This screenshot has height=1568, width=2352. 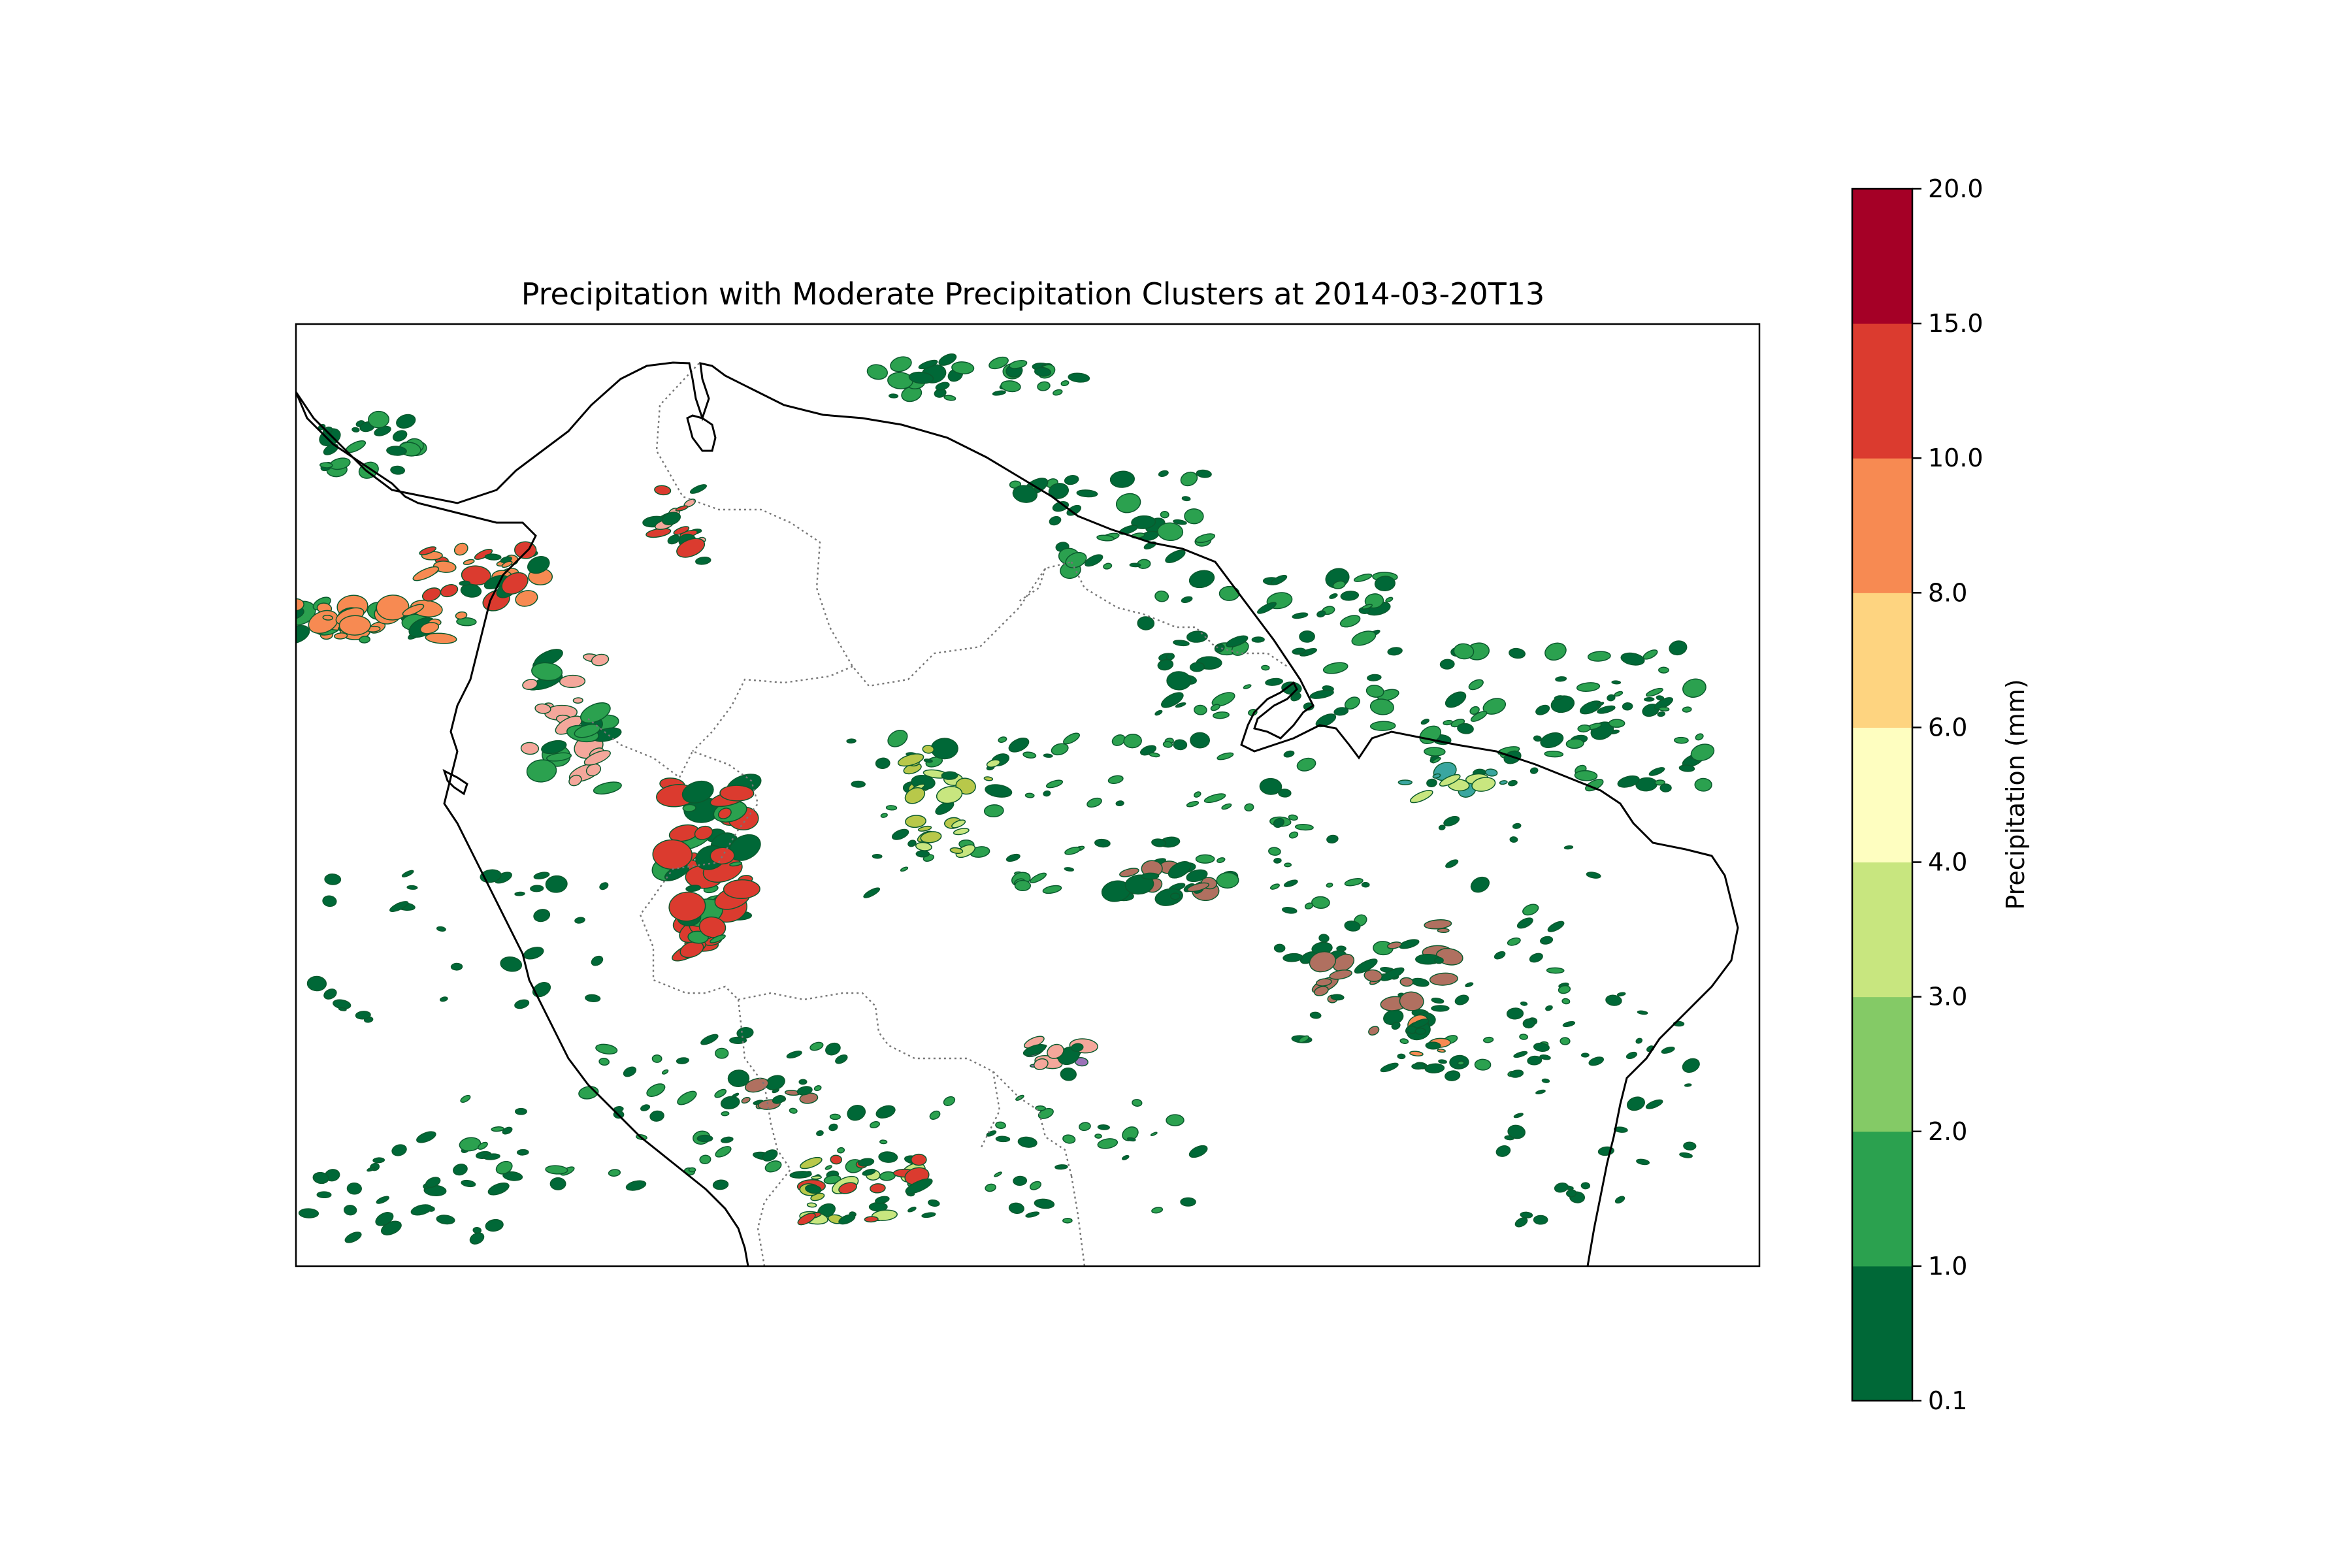 What do you see at coordinates (1947, 1266) in the screenshot?
I see `colorbar-tick-label: 1.0` at bounding box center [1947, 1266].